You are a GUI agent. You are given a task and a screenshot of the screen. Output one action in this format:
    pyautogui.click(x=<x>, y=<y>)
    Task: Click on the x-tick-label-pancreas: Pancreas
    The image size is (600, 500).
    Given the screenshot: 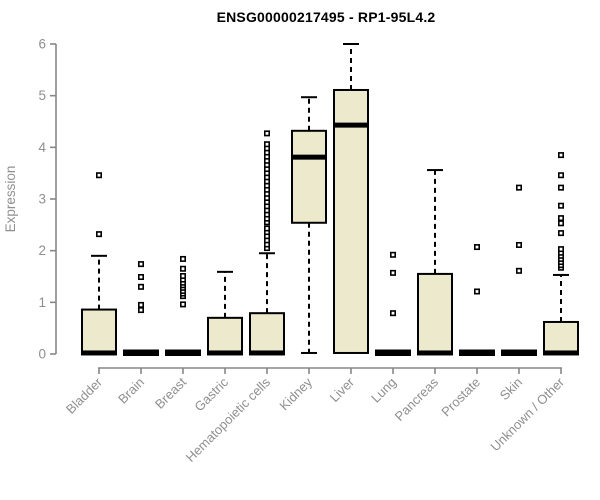 What is the action you would take?
    pyautogui.click(x=417, y=399)
    